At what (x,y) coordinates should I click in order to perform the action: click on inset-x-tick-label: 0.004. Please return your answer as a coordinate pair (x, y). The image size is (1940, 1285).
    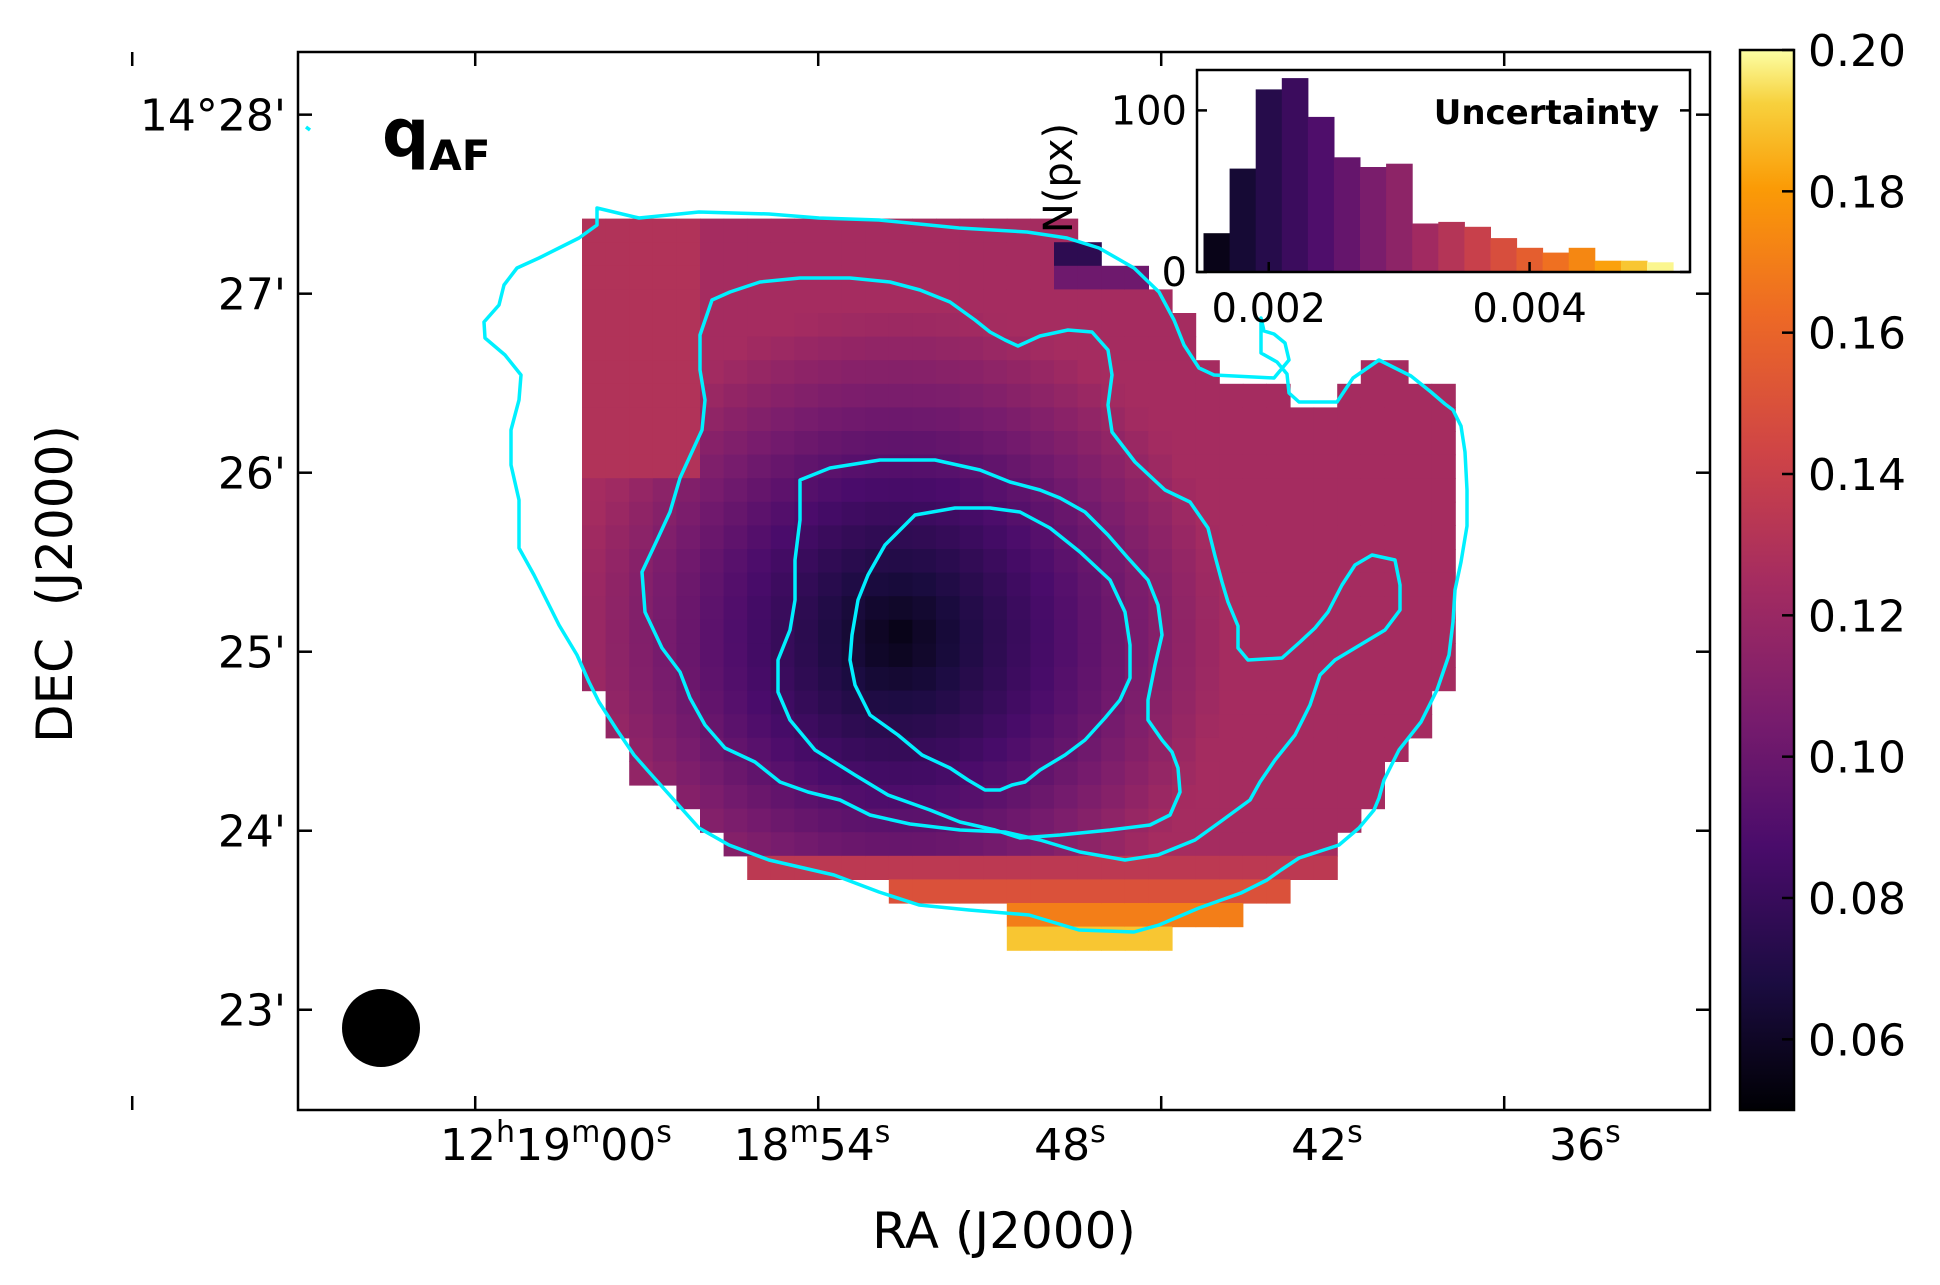
    Looking at the image, I should click on (1529, 309).